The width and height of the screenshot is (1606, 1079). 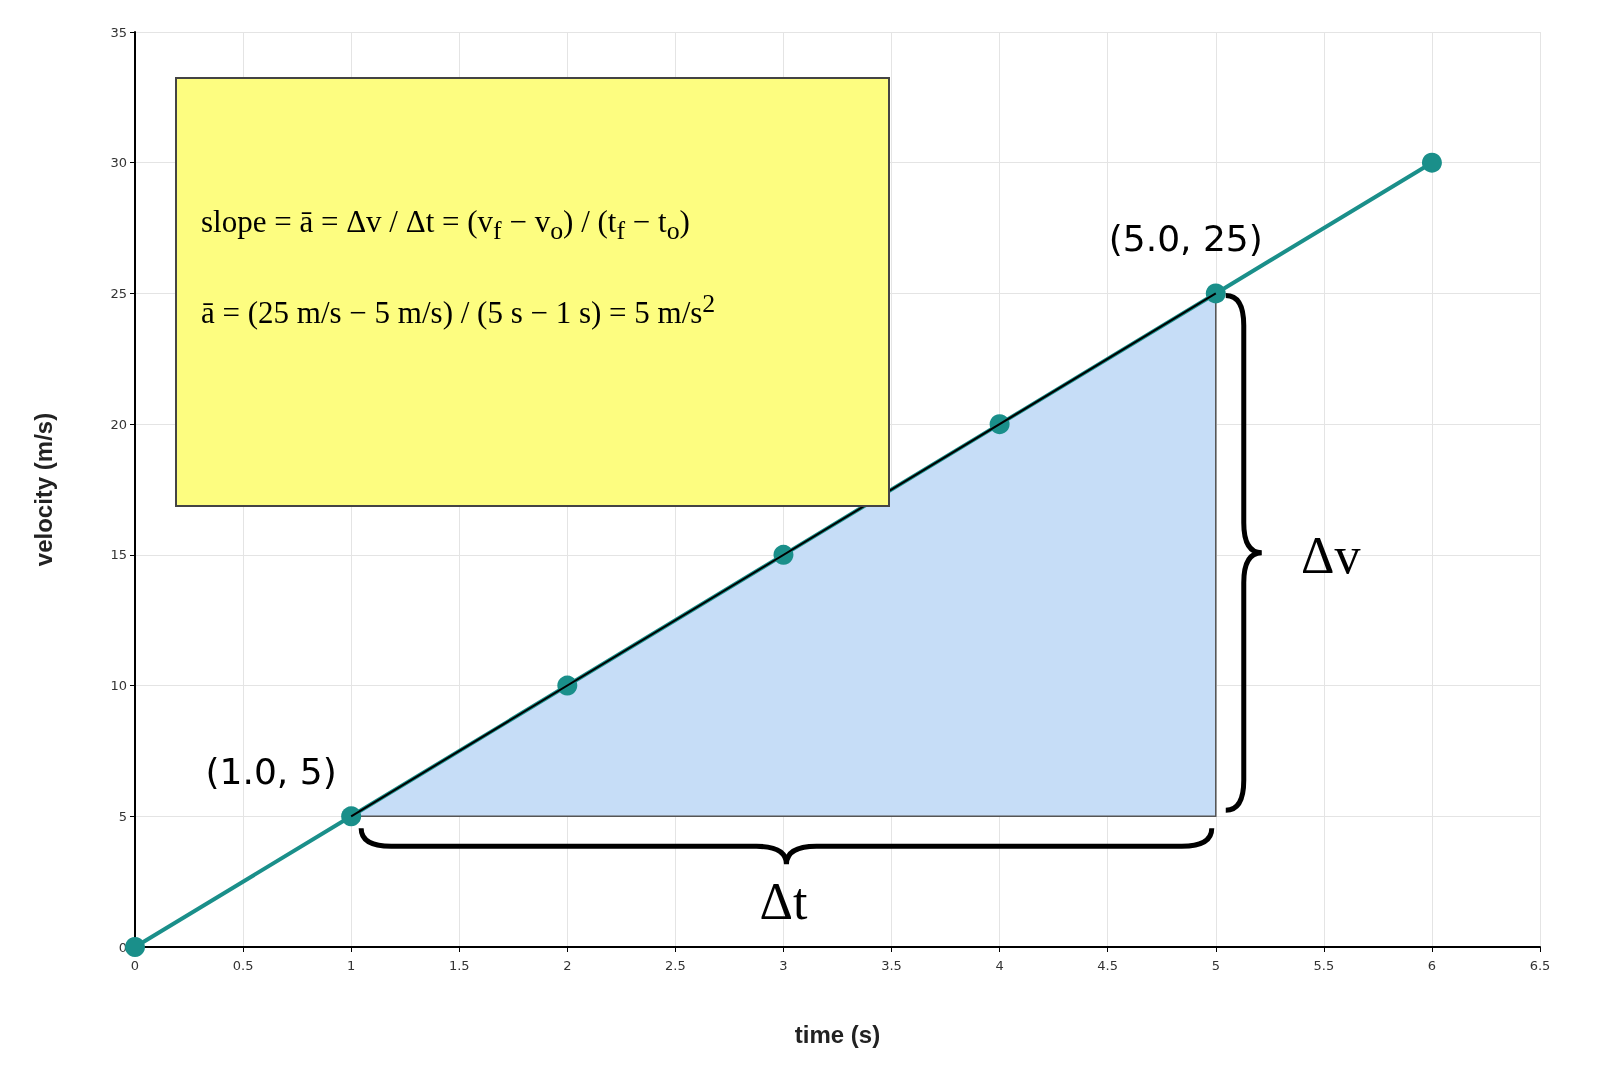 I want to click on x-tick-label: 3.5, so click(x=891, y=965).